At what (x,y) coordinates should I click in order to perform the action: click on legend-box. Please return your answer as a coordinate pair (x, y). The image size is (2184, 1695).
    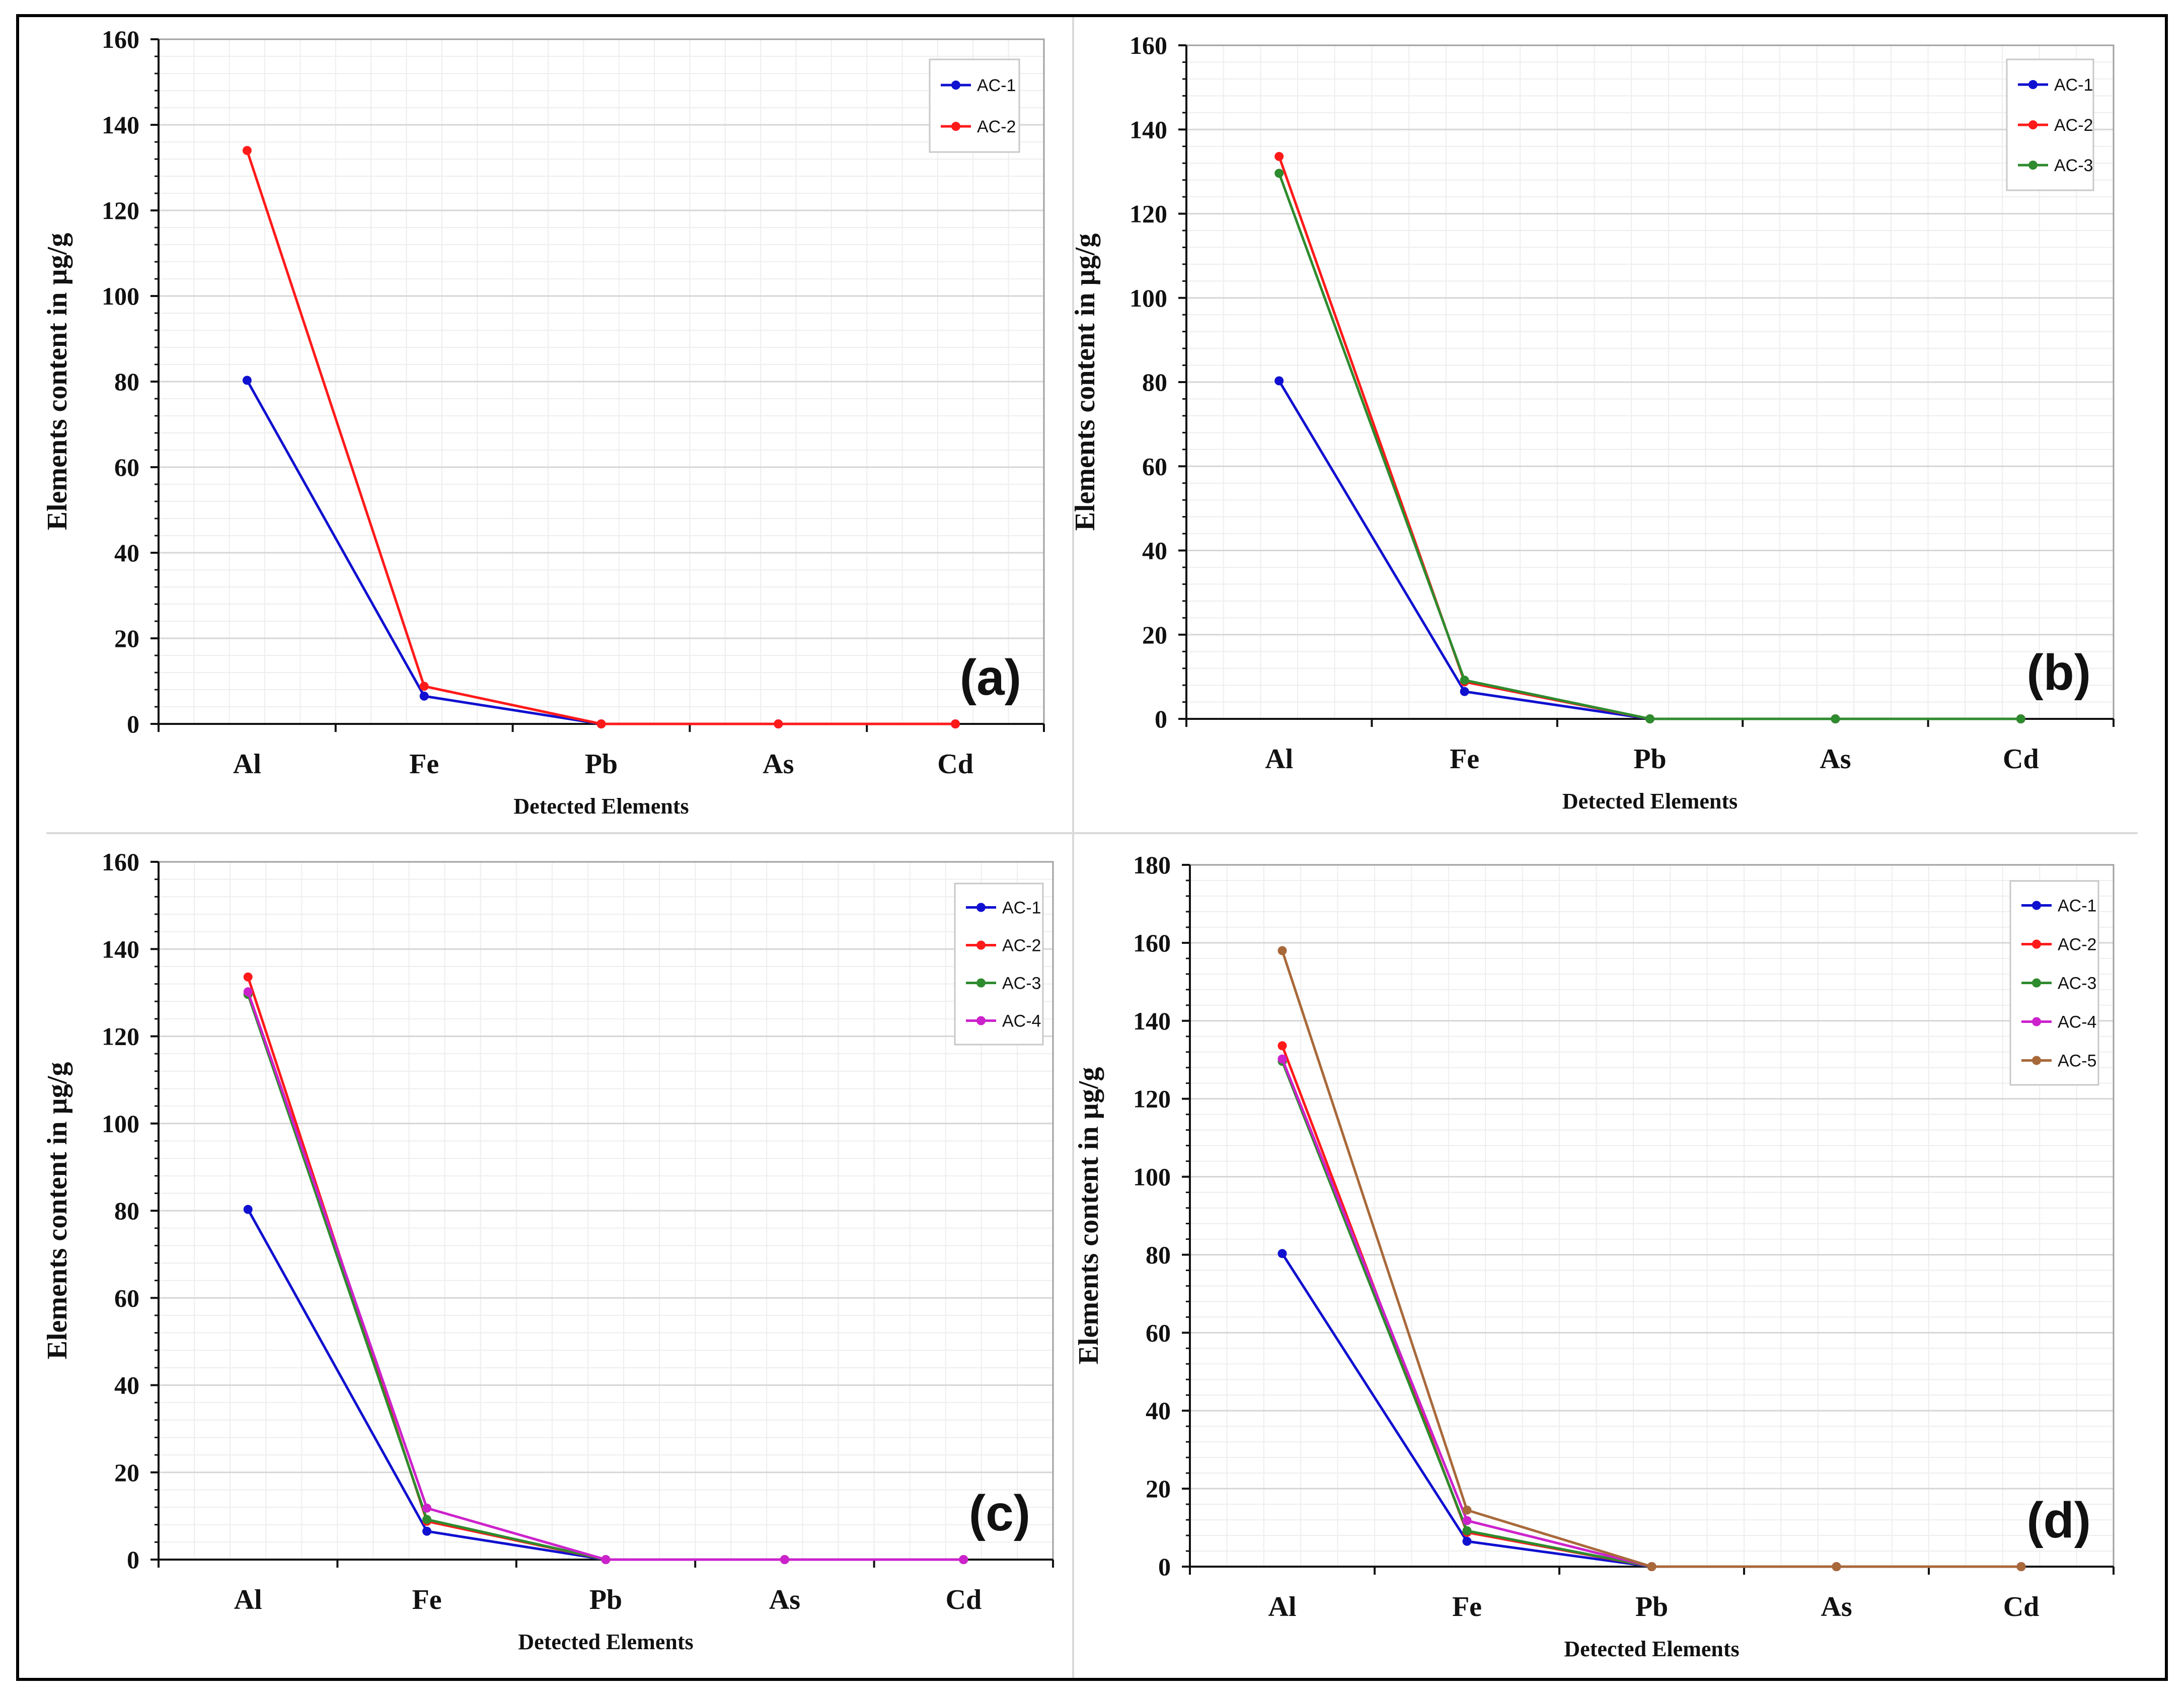
    Looking at the image, I should click on (974, 105).